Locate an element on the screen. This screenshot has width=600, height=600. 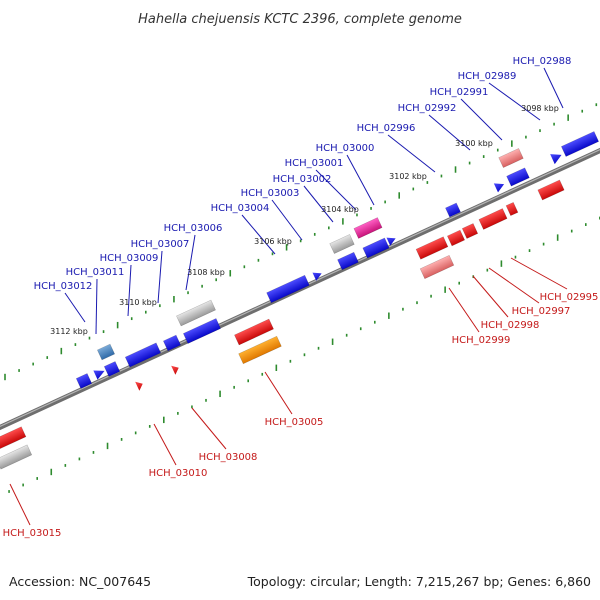
upper-gene-label: HCH_03011 is located at coordinates (95, 272).